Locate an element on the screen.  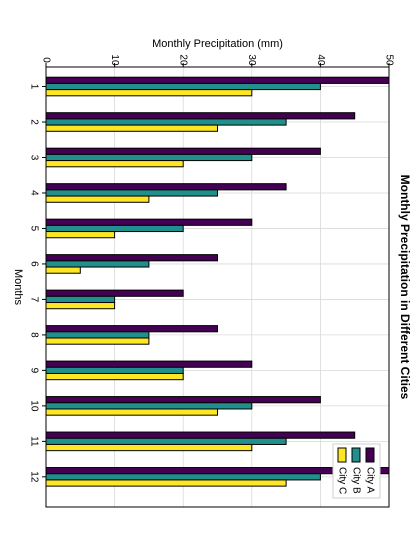
value-tick-label: 10 is located at coordinates (114, 60).